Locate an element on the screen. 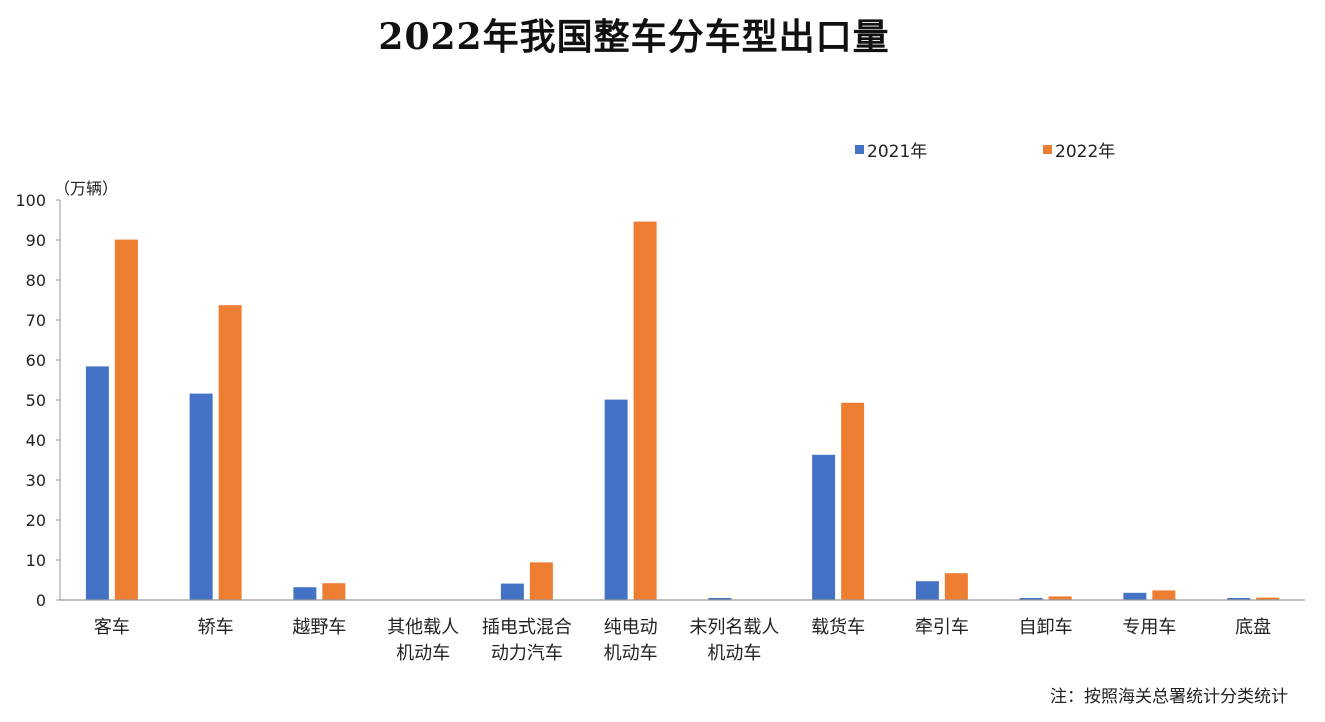 The width and height of the screenshot is (1325, 722). x-tick-label: 载货车 is located at coordinates (838, 627).